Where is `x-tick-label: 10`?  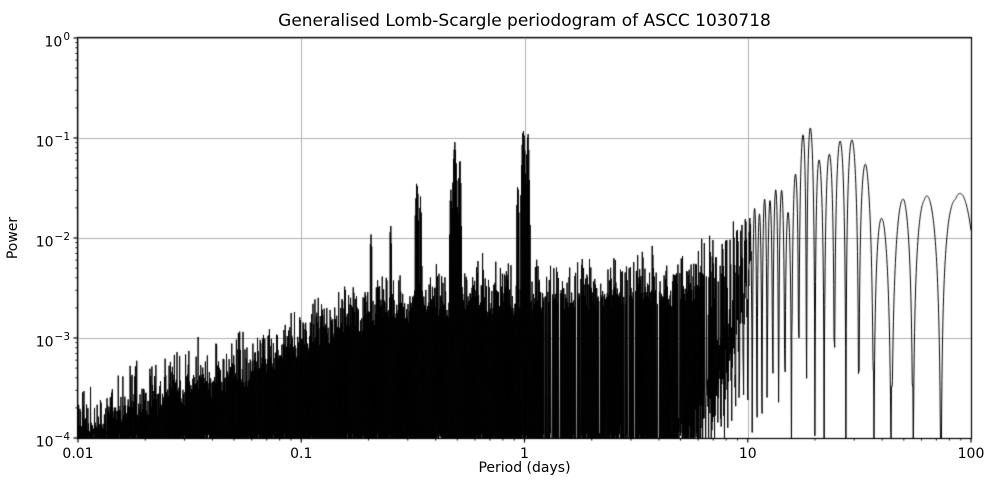 x-tick-label: 10 is located at coordinates (747, 454).